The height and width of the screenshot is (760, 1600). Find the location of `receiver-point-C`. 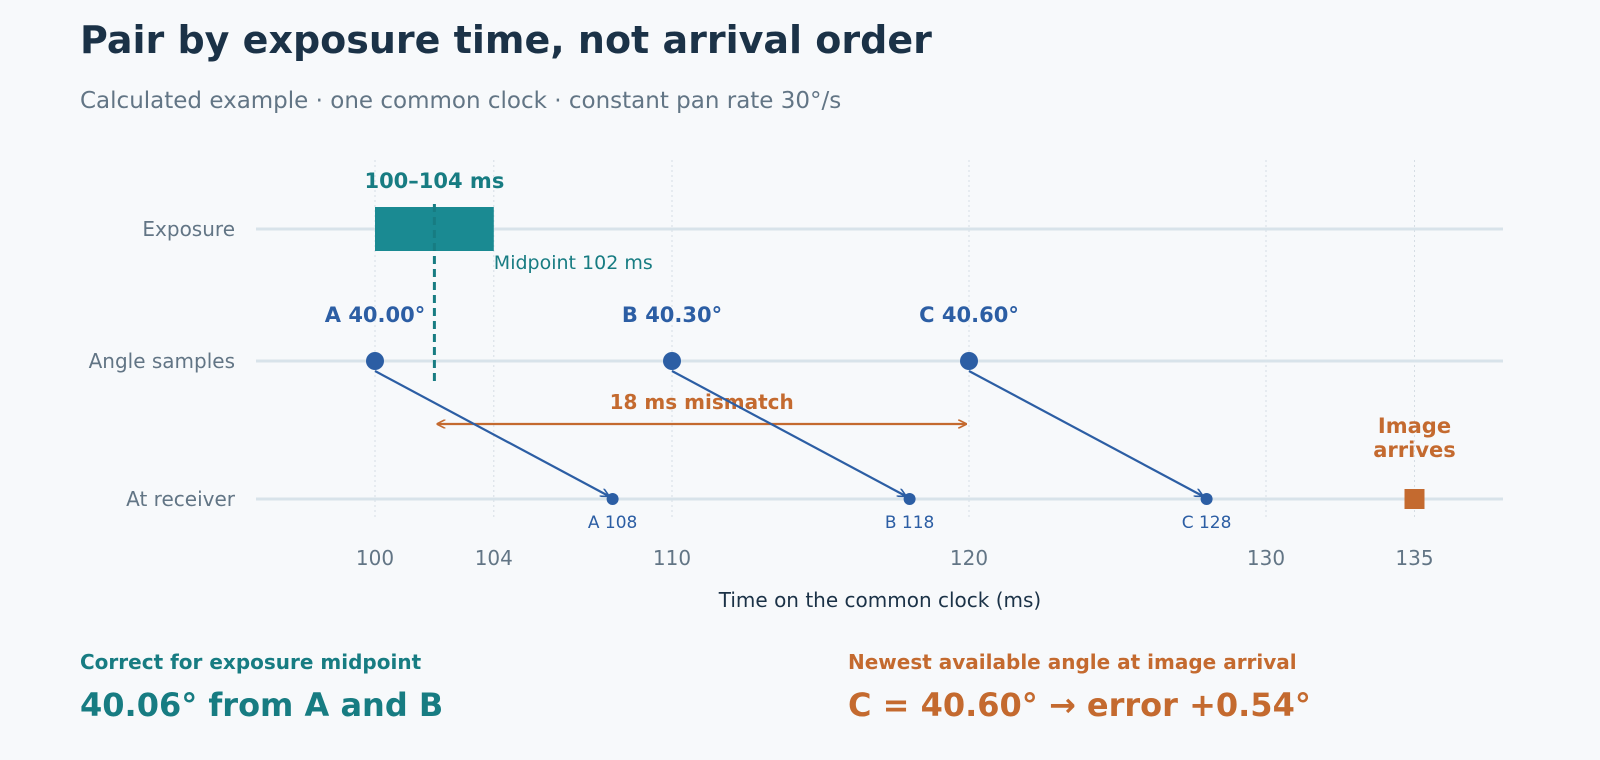

receiver-point-C is located at coordinates (1206, 499).